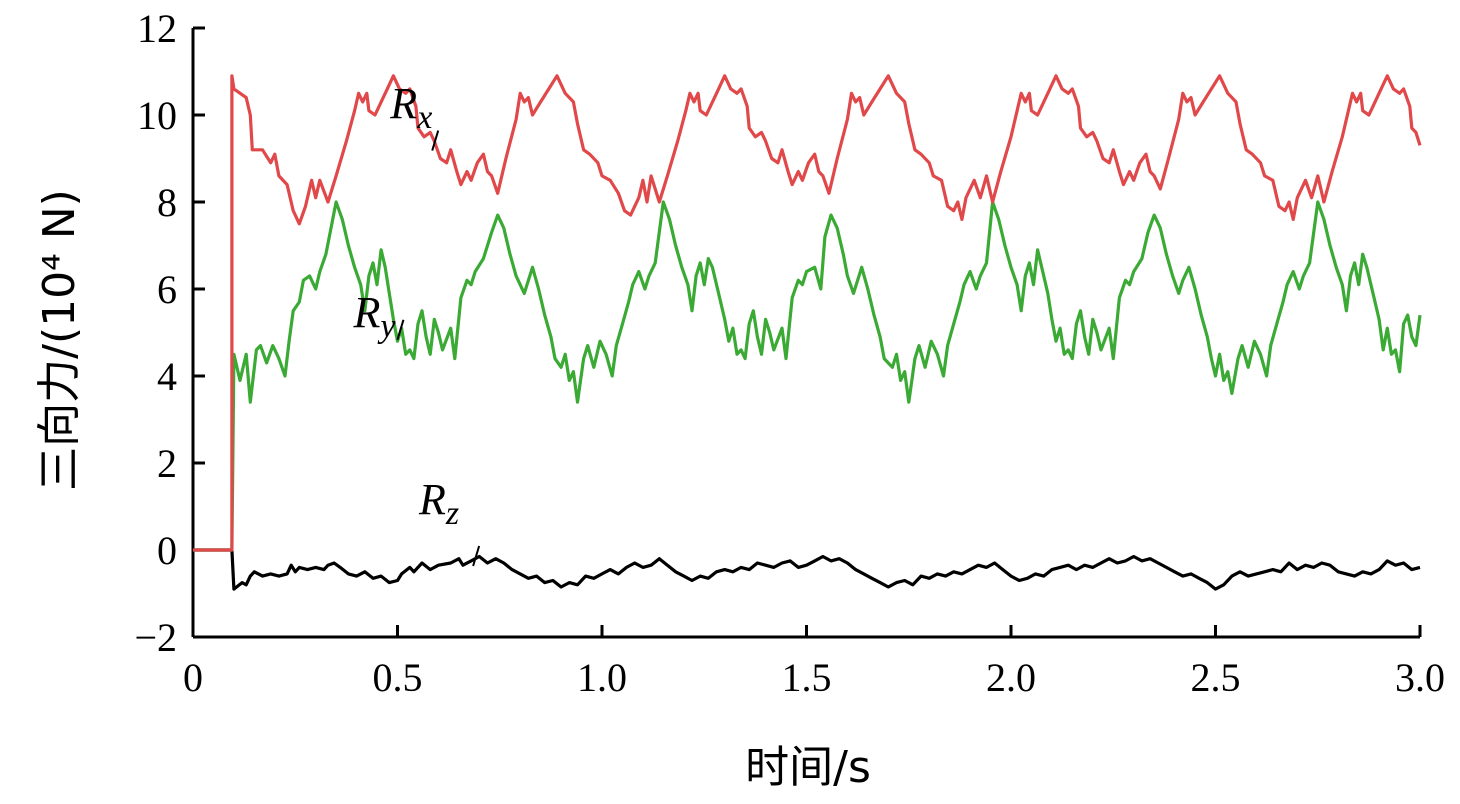  I want to click on x-tick-label: 1.5, so click(807, 677).